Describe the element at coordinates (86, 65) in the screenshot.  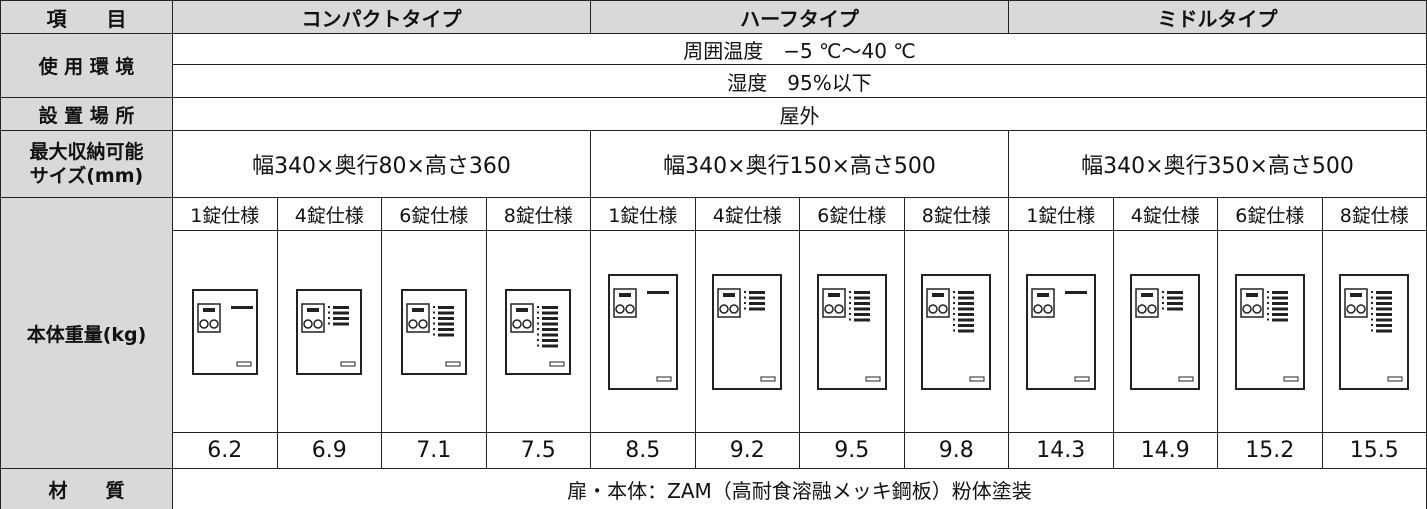
I see `row-label: 使 用 環 境` at that location.